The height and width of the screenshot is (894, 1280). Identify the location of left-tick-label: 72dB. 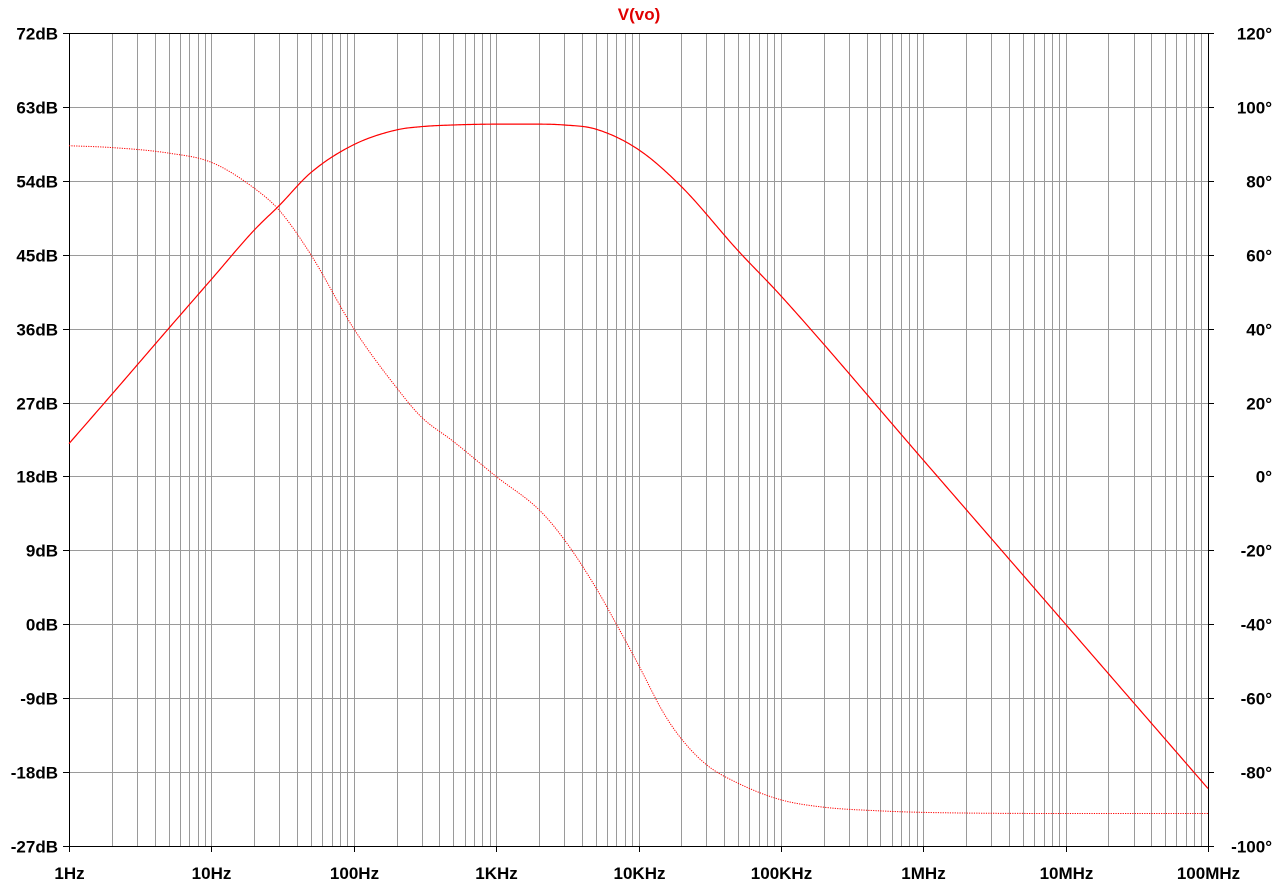
(37, 34).